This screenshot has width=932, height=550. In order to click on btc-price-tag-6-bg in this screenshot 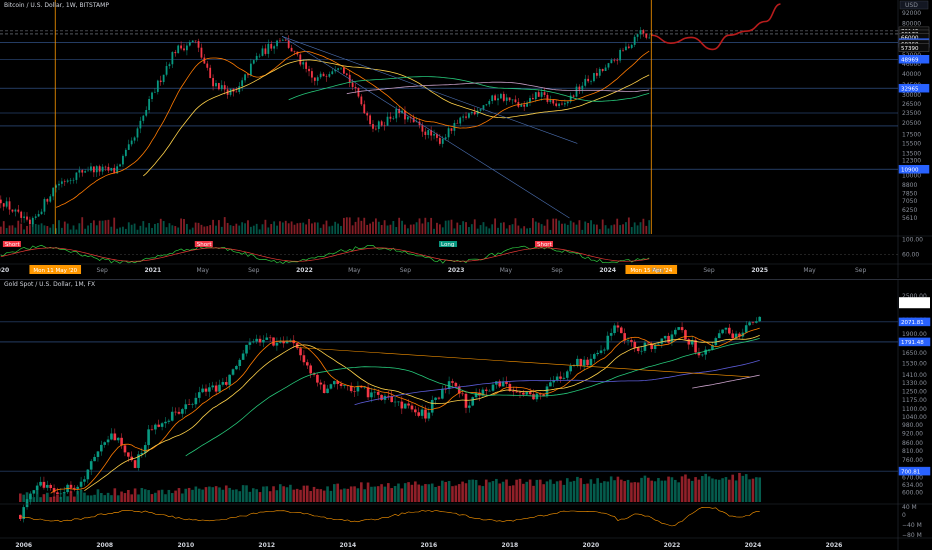, I will do `click(914, 59)`.